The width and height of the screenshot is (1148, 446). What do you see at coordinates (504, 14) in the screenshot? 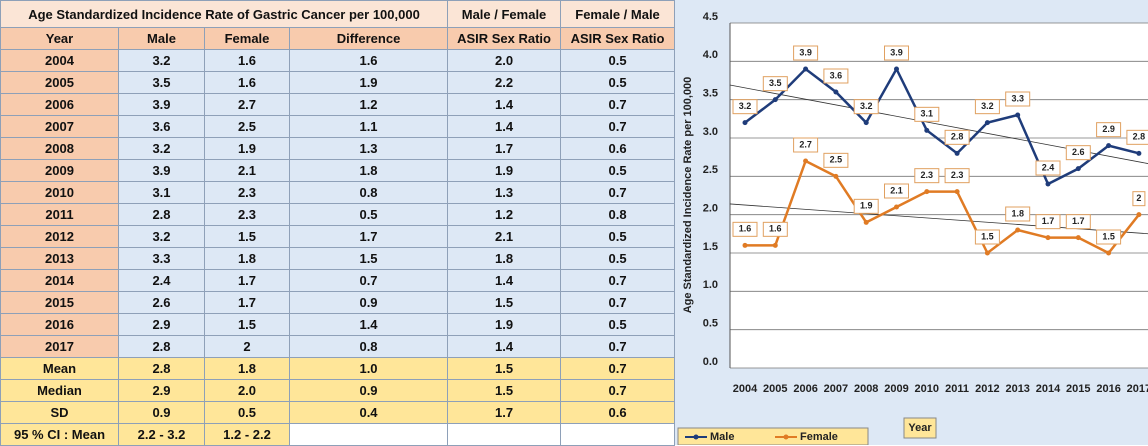
I see `table-cell: Male / Female` at bounding box center [504, 14].